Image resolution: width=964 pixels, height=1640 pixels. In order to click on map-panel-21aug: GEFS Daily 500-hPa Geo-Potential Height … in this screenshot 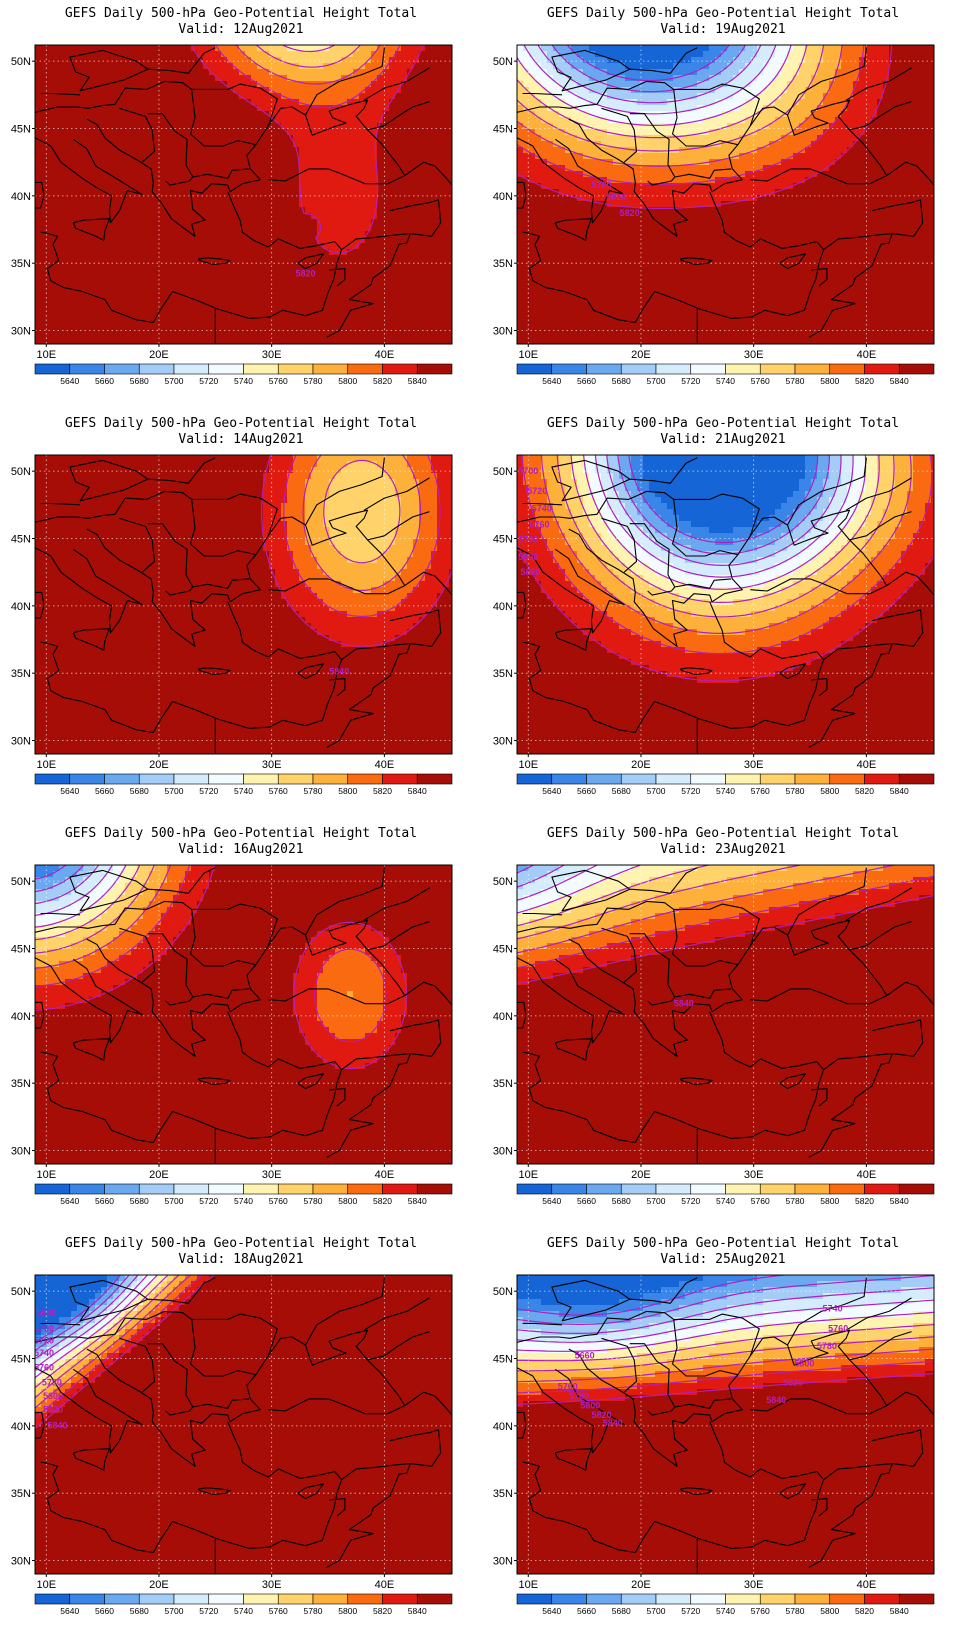, I will do `click(723, 615)`.